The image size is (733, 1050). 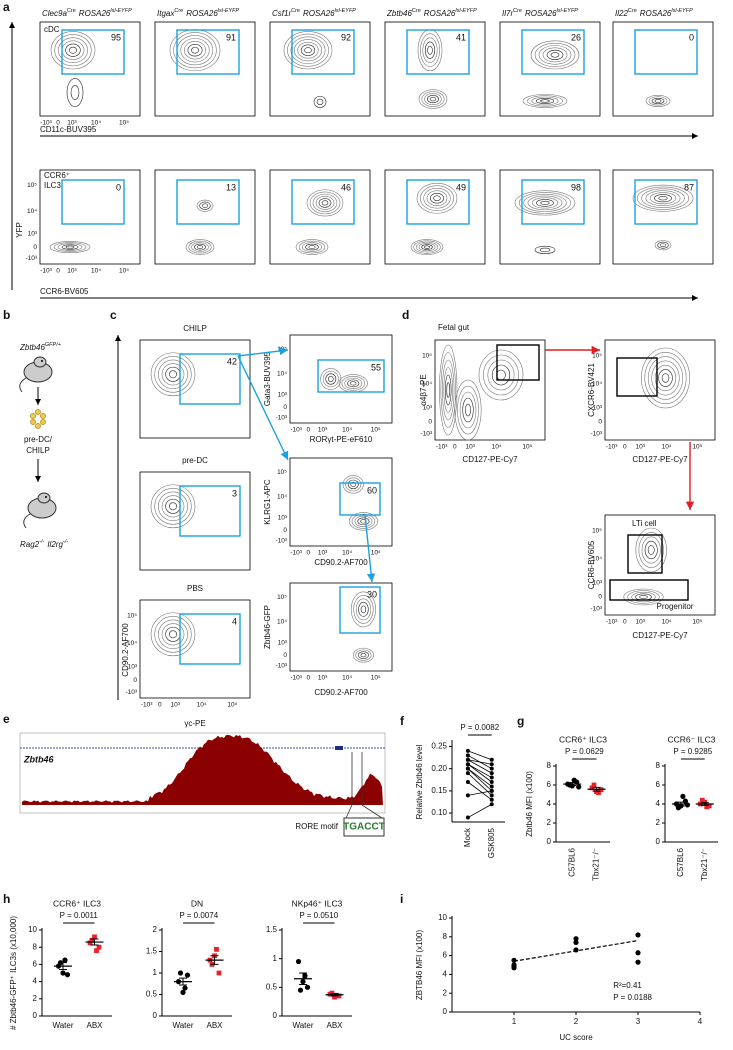 I want to click on x-axis-label: CD90.2-AF700, so click(x=341, y=562).